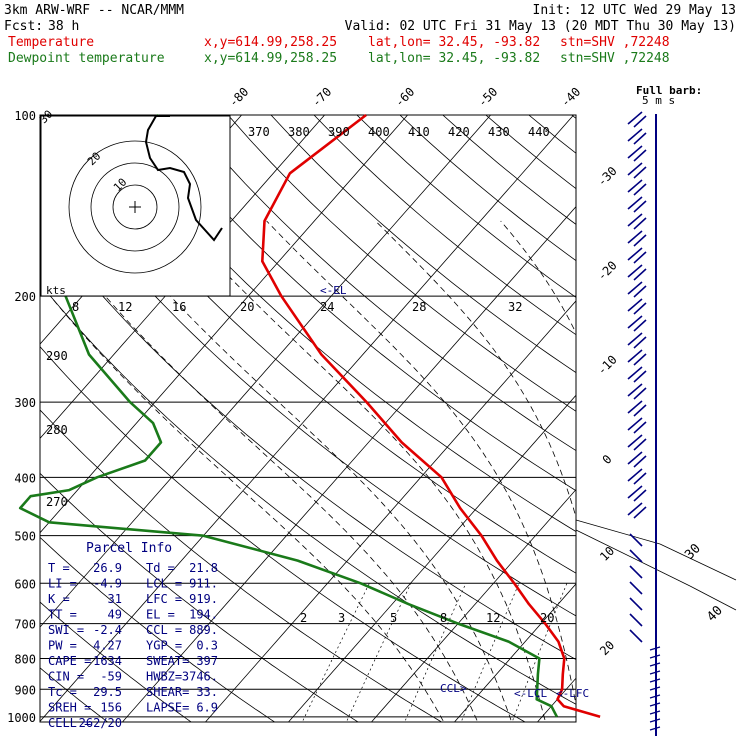 Image resolution: width=740 pixels, height=740 pixels. I want to click on isotherm-label: -40, so click(570, 97).